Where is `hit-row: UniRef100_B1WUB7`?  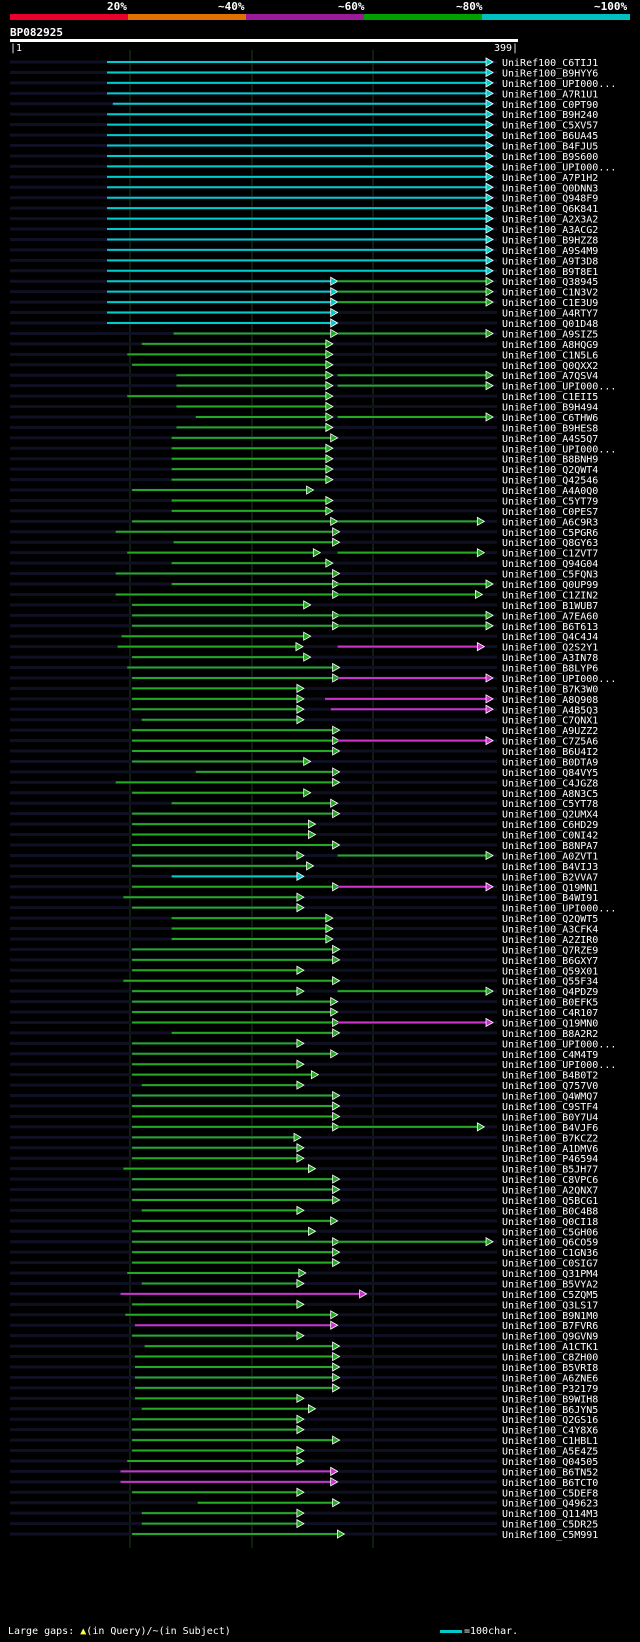
hit-row: UniRef100_B1WUB7 is located at coordinates (304, 606).